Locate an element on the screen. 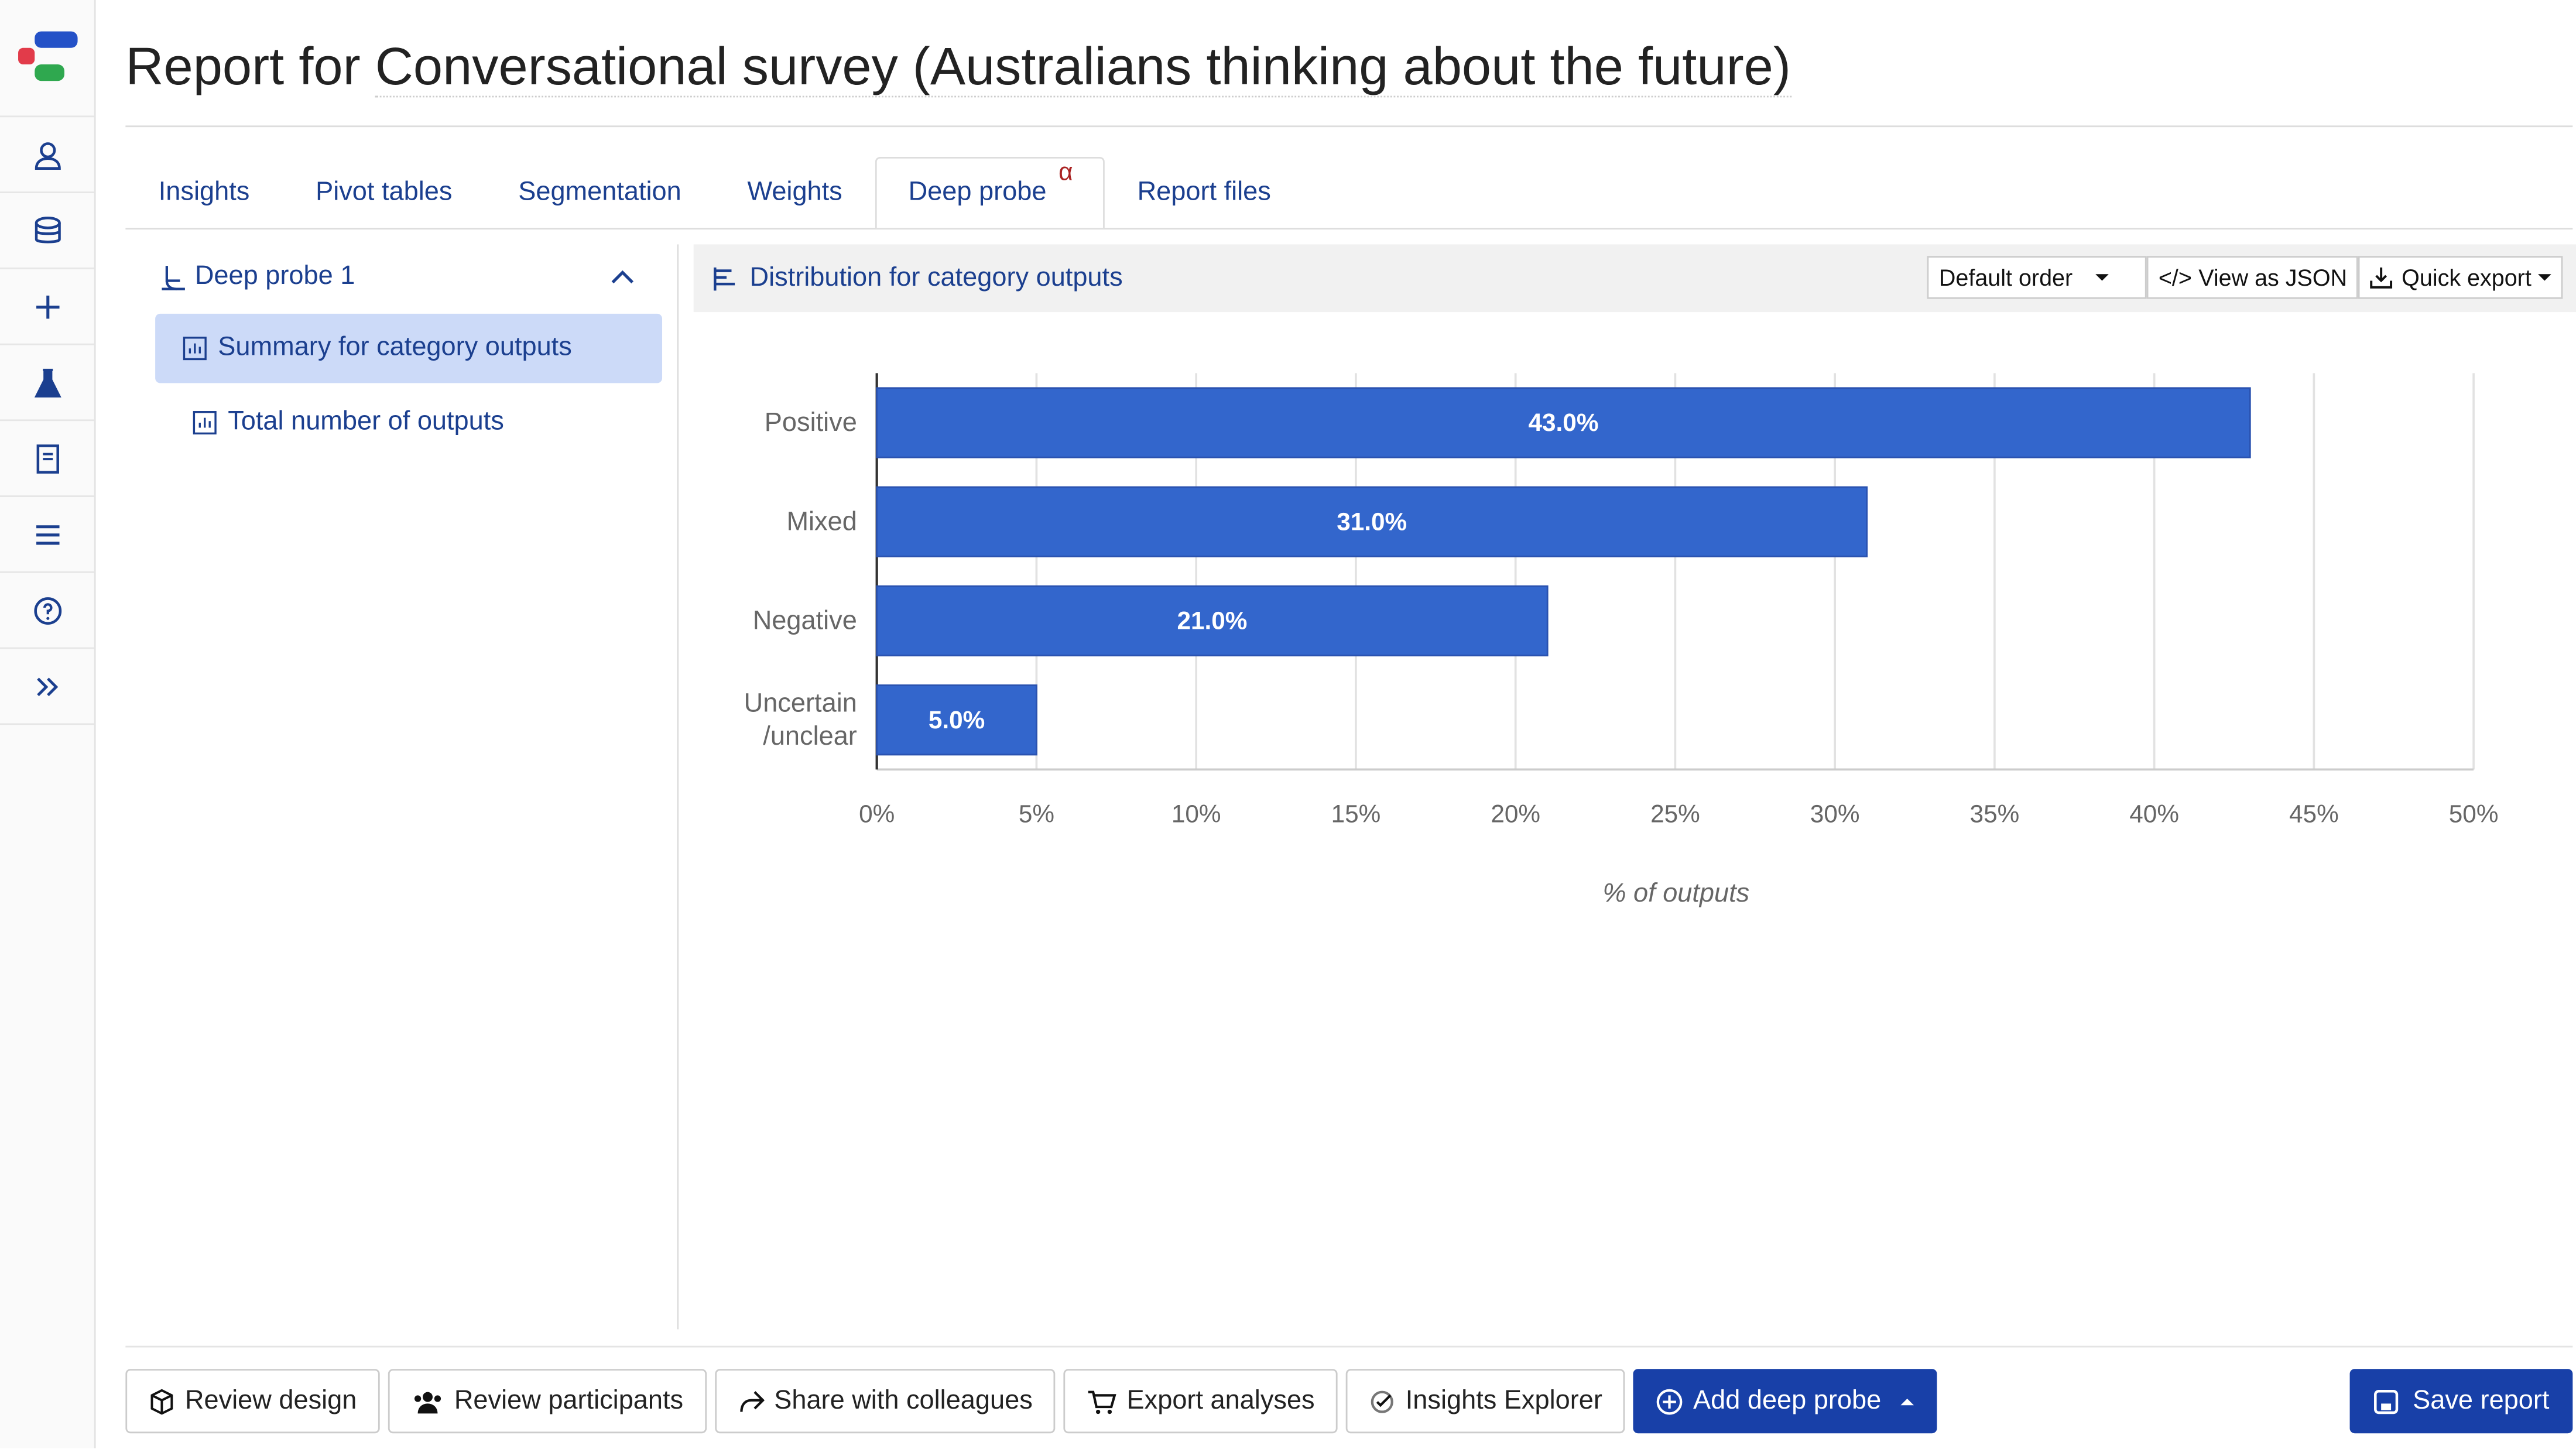  x-tick-label: 35% is located at coordinates (1995, 814).